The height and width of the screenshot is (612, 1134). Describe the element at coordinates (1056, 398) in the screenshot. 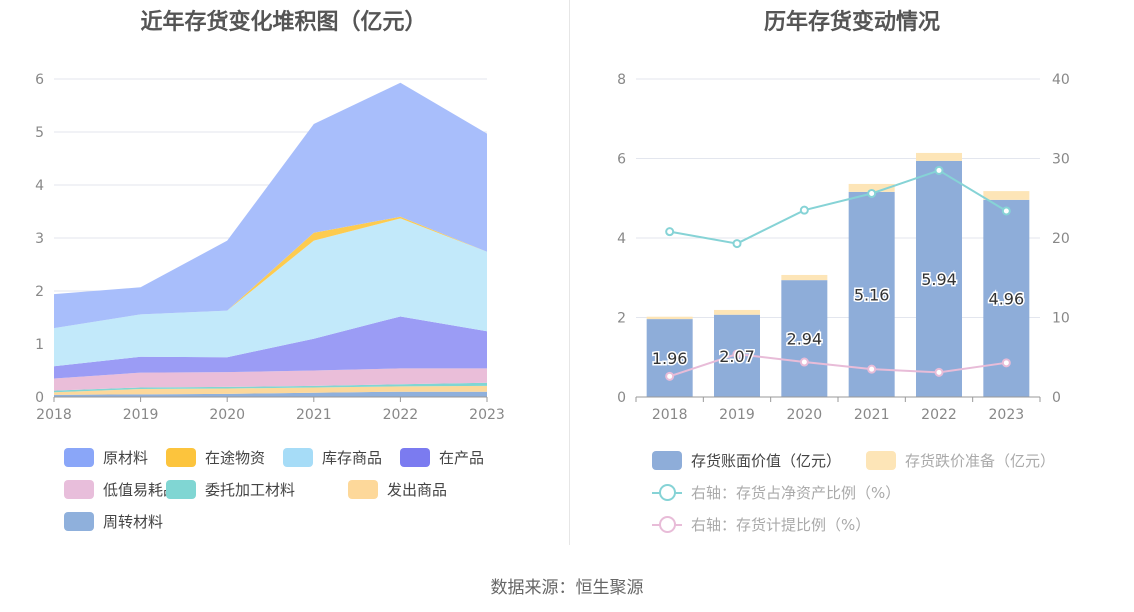

I see `y2-tick-label: 0` at that location.